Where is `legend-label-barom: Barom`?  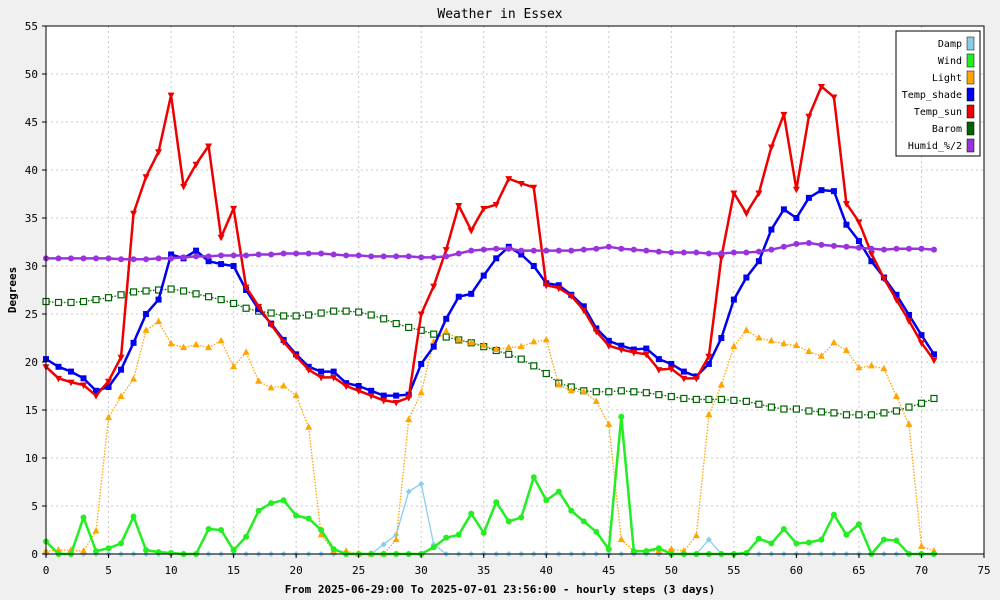 legend-label-barom: Barom is located at coordinates (947, 129).